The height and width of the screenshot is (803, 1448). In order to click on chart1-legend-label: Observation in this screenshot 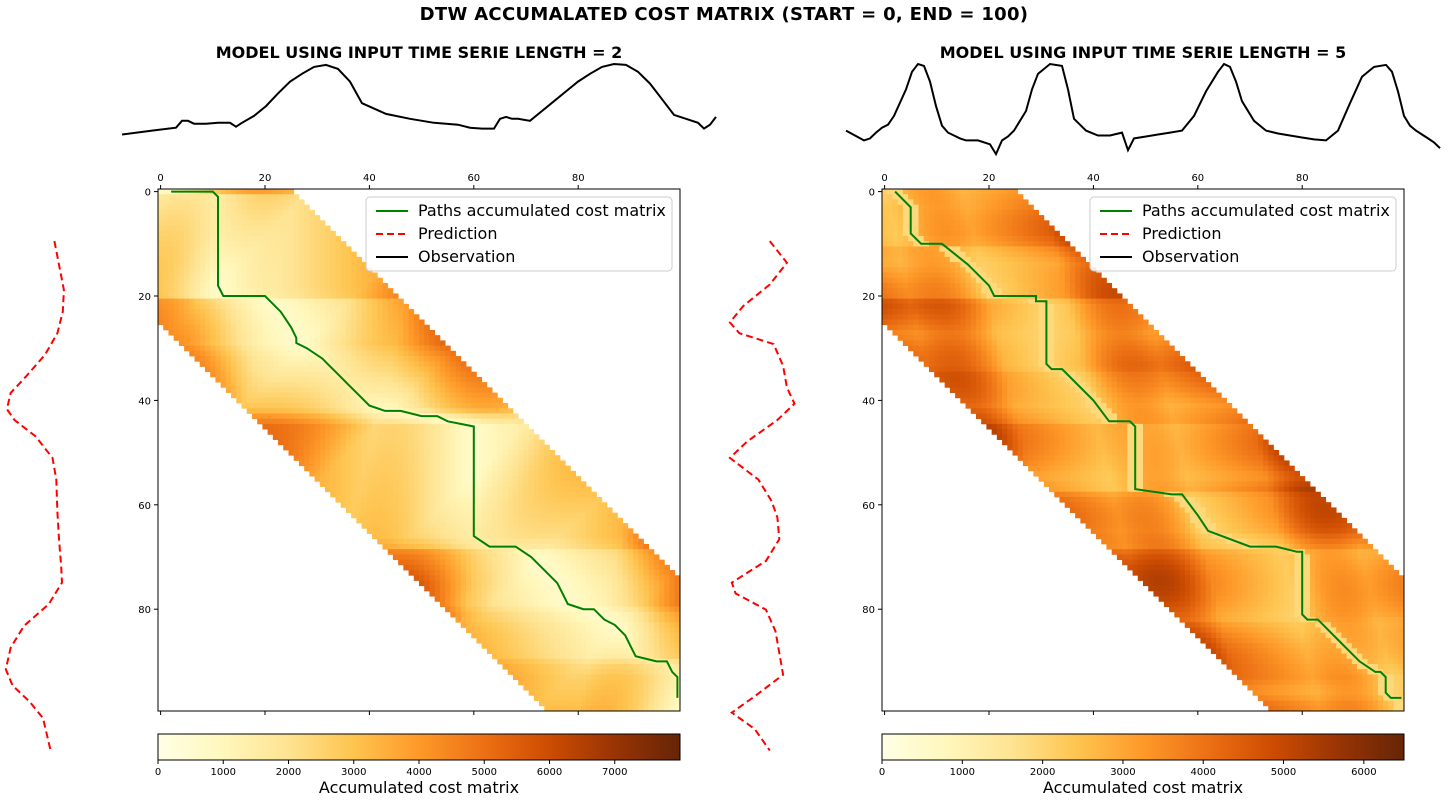, I will do `click(466, 256)`.